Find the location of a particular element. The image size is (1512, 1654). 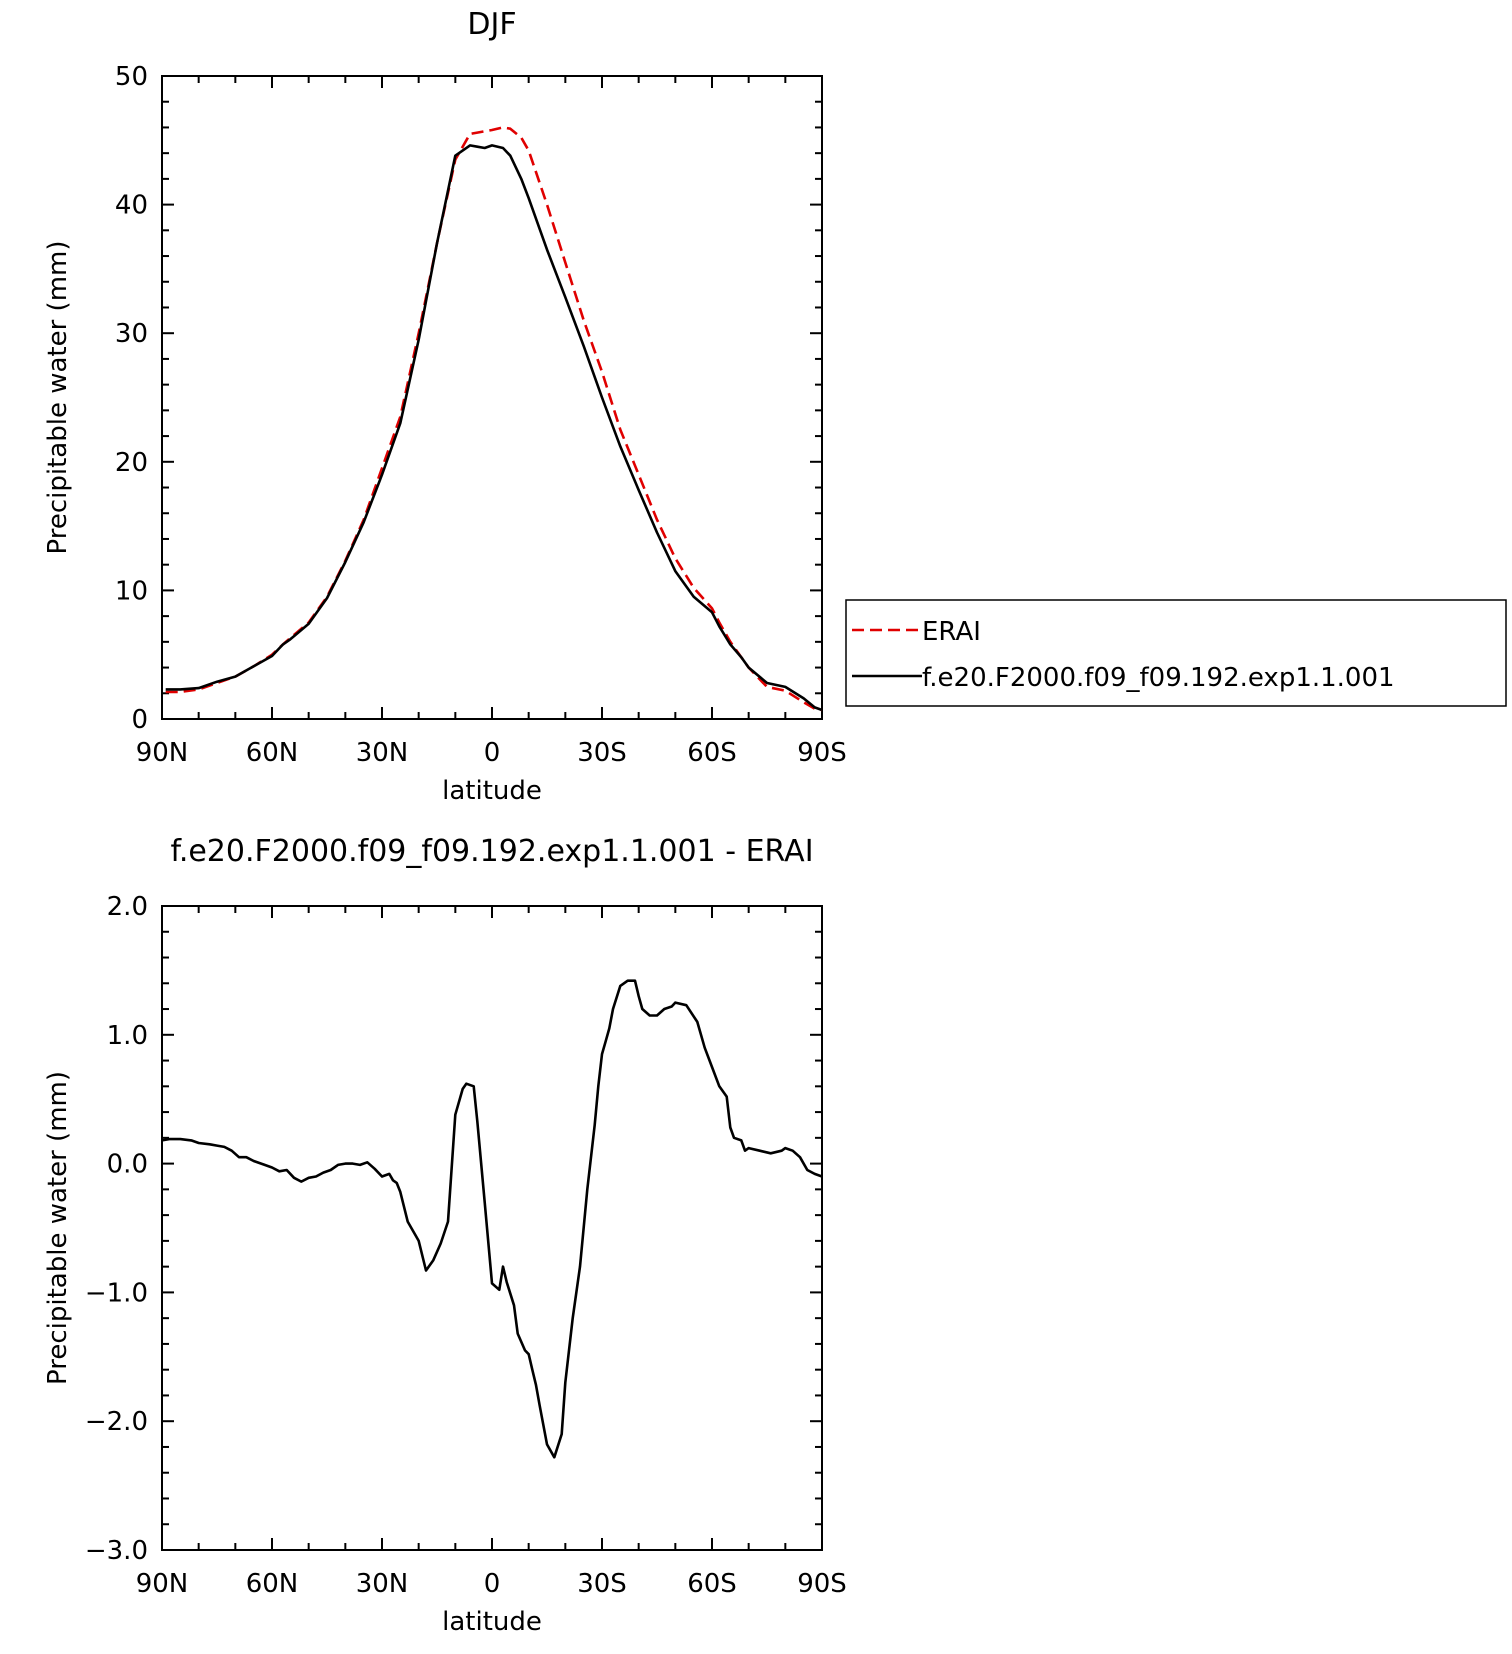

legend: ERAI f.e20.F2000.f09_f09.192.exp1.1.001 is located at coordinates (1176, 653).